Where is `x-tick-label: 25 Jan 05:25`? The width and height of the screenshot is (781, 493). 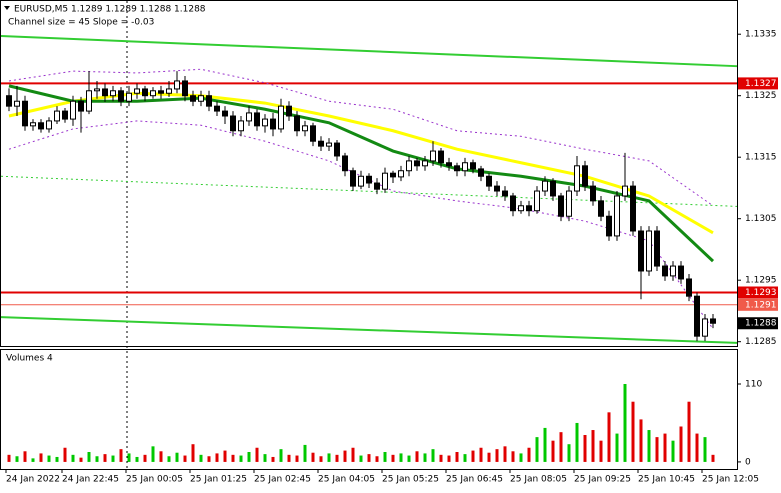
x-tick-label: 25 Jan 05:25 is located at coordinates (410, 480).